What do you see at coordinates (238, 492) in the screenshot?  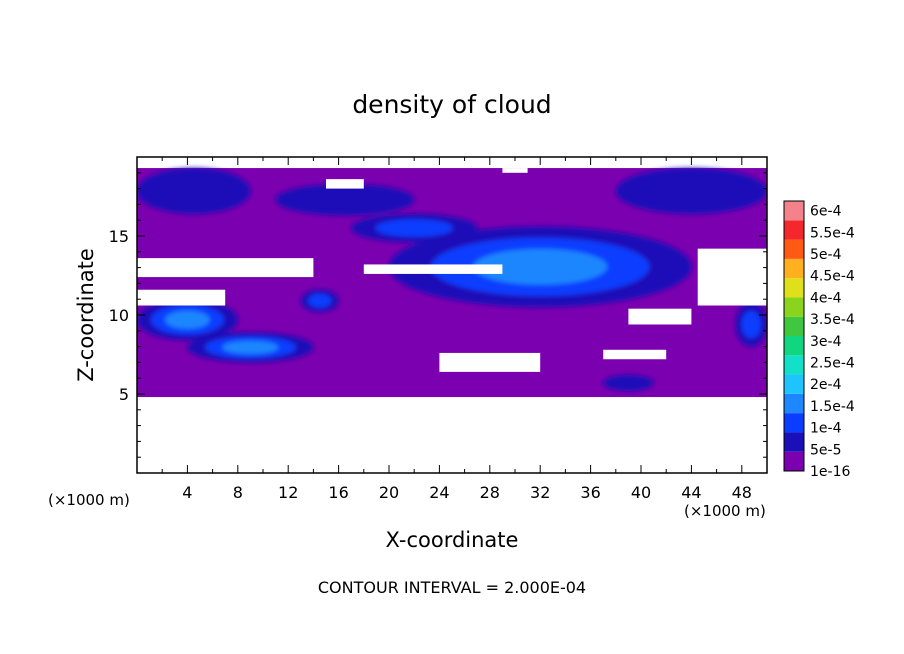 I see `x-tick-label: 8` at bounding box center [238, 492].